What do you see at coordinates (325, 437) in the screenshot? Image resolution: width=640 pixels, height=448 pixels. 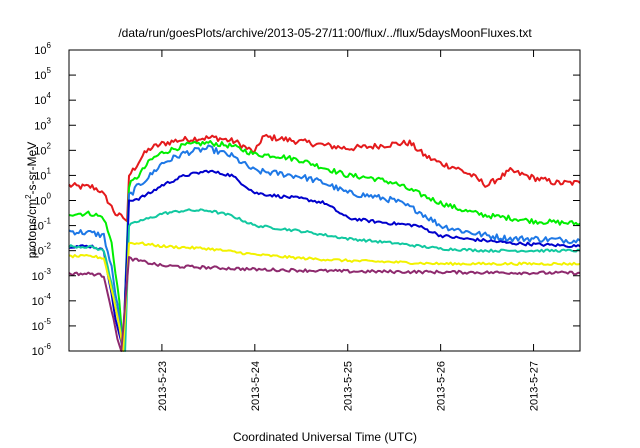 I see `x-axis-label: Coordinated Universal Time (UTC)` at bounding box center [325, 437].